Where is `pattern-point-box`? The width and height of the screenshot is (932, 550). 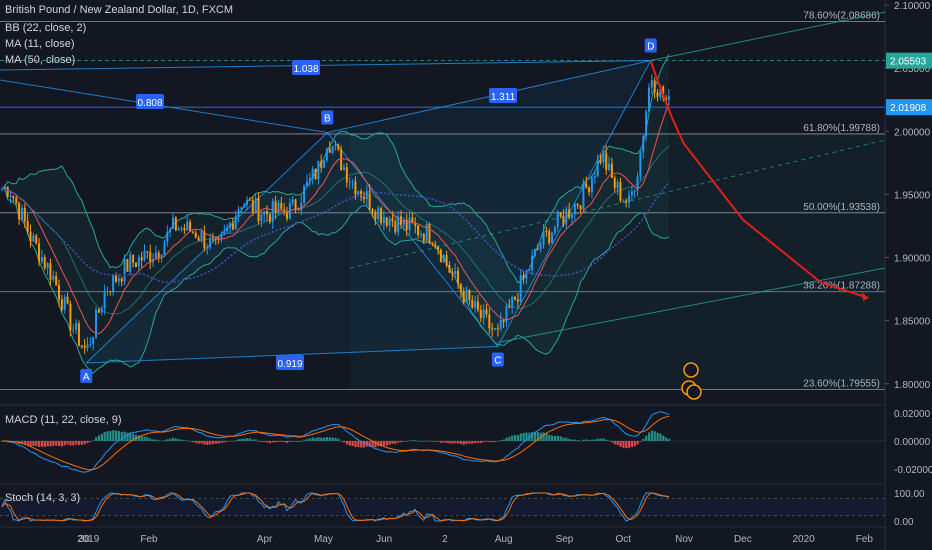 pattern-point-box is located at coordinates (497, 359).